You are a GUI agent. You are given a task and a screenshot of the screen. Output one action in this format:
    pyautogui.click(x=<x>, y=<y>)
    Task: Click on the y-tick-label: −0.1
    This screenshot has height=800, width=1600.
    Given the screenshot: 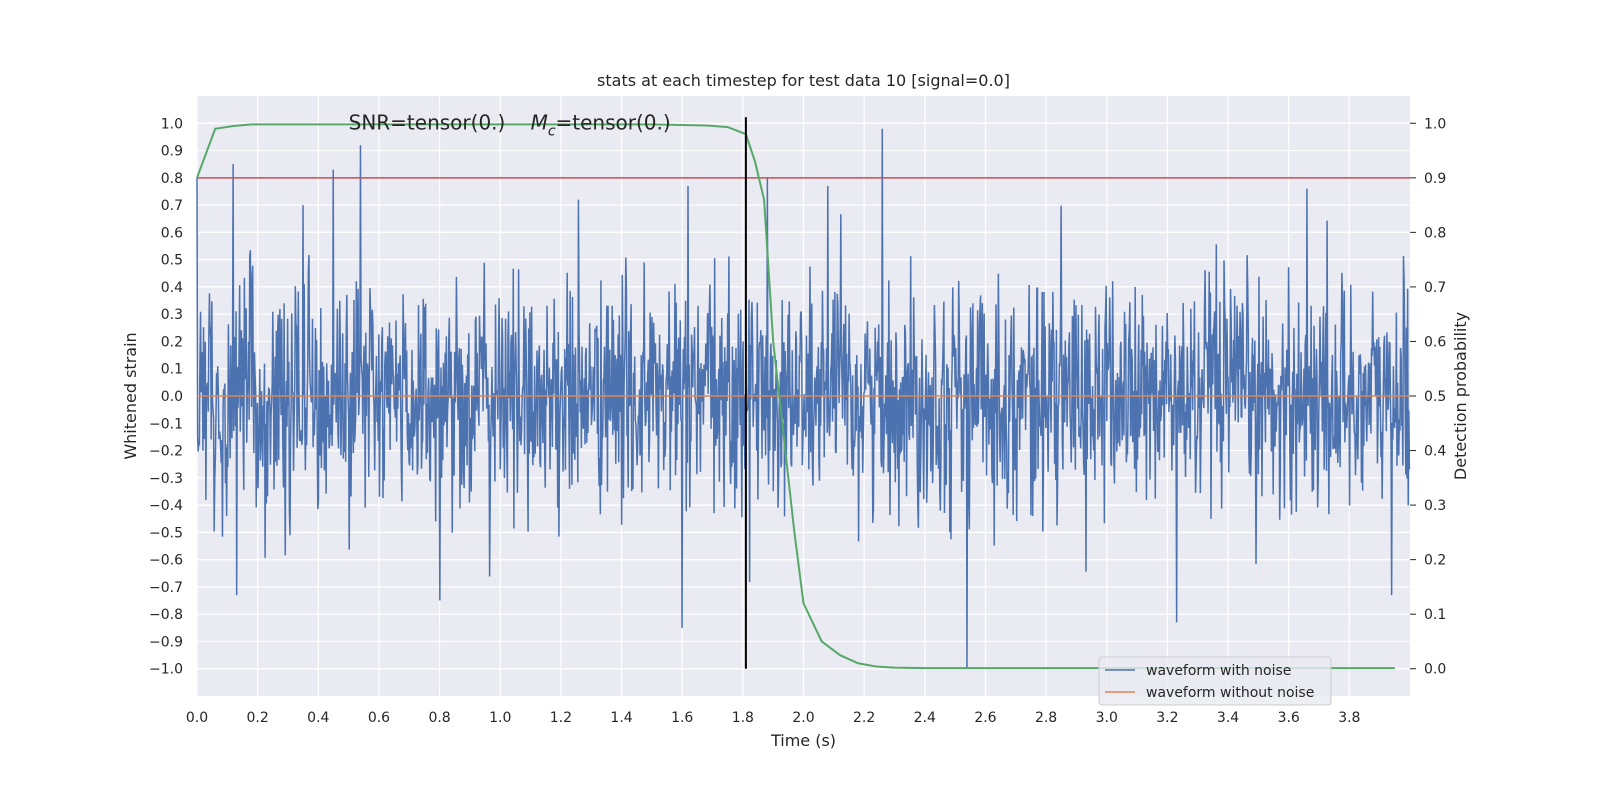 What is the action you would take?
    pyautogui.click(x=166, y=424)
    